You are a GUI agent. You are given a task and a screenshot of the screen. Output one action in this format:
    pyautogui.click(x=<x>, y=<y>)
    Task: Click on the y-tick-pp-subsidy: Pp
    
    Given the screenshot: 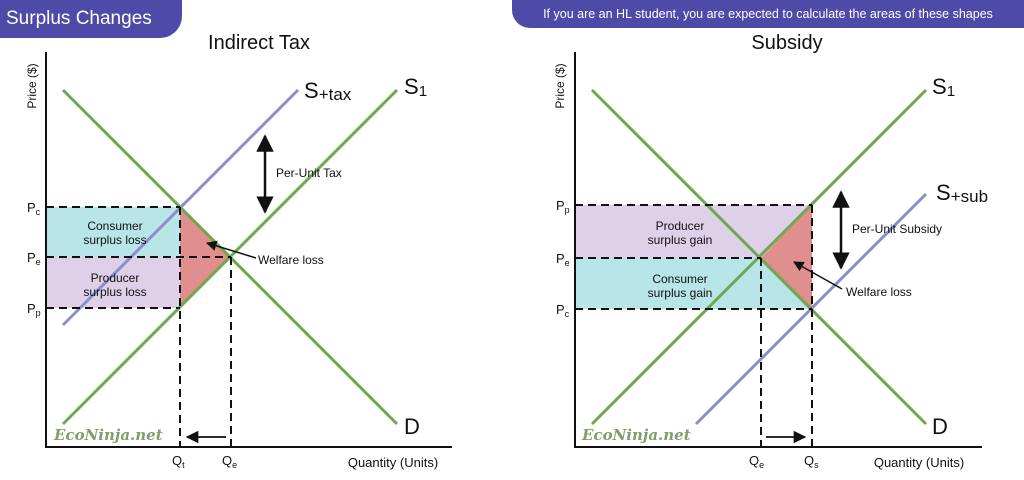 What is the action you would take?
    pyautogui.click(x=563, y=206)
    